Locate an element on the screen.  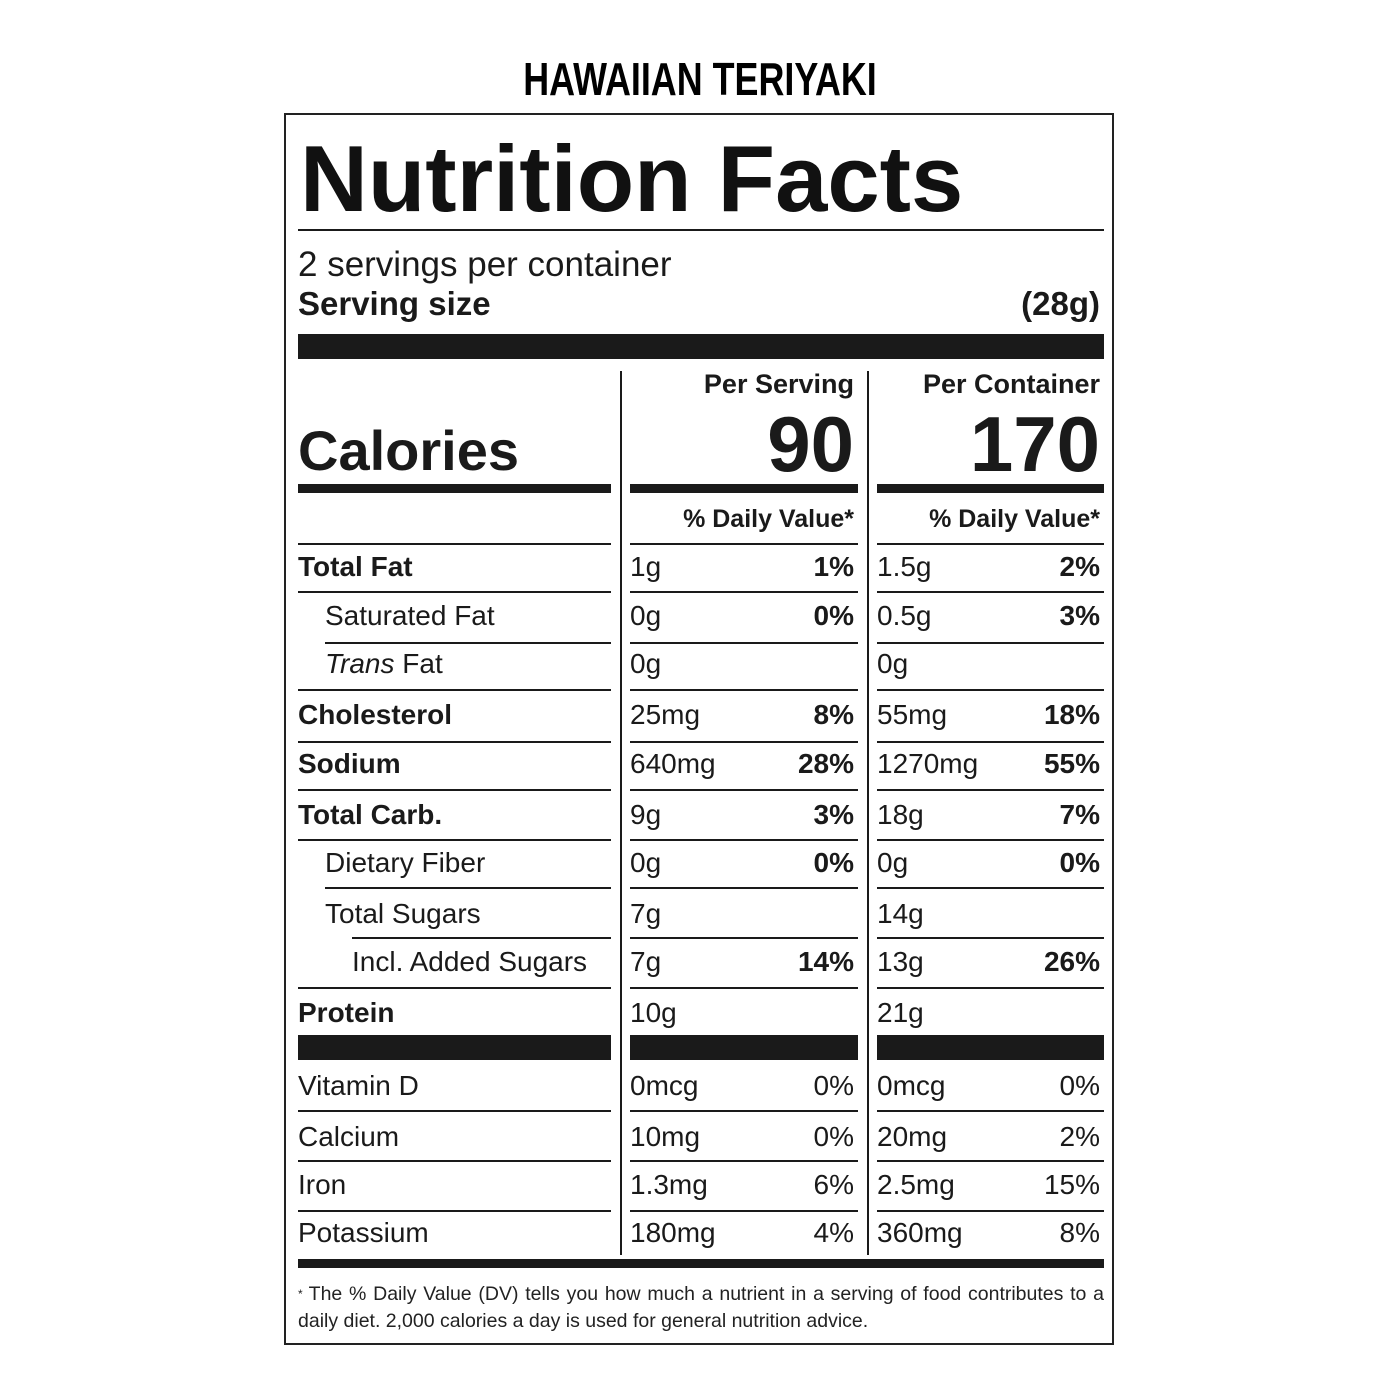
nutrient-label: Trans Fat is located at coordinates (384, 664).